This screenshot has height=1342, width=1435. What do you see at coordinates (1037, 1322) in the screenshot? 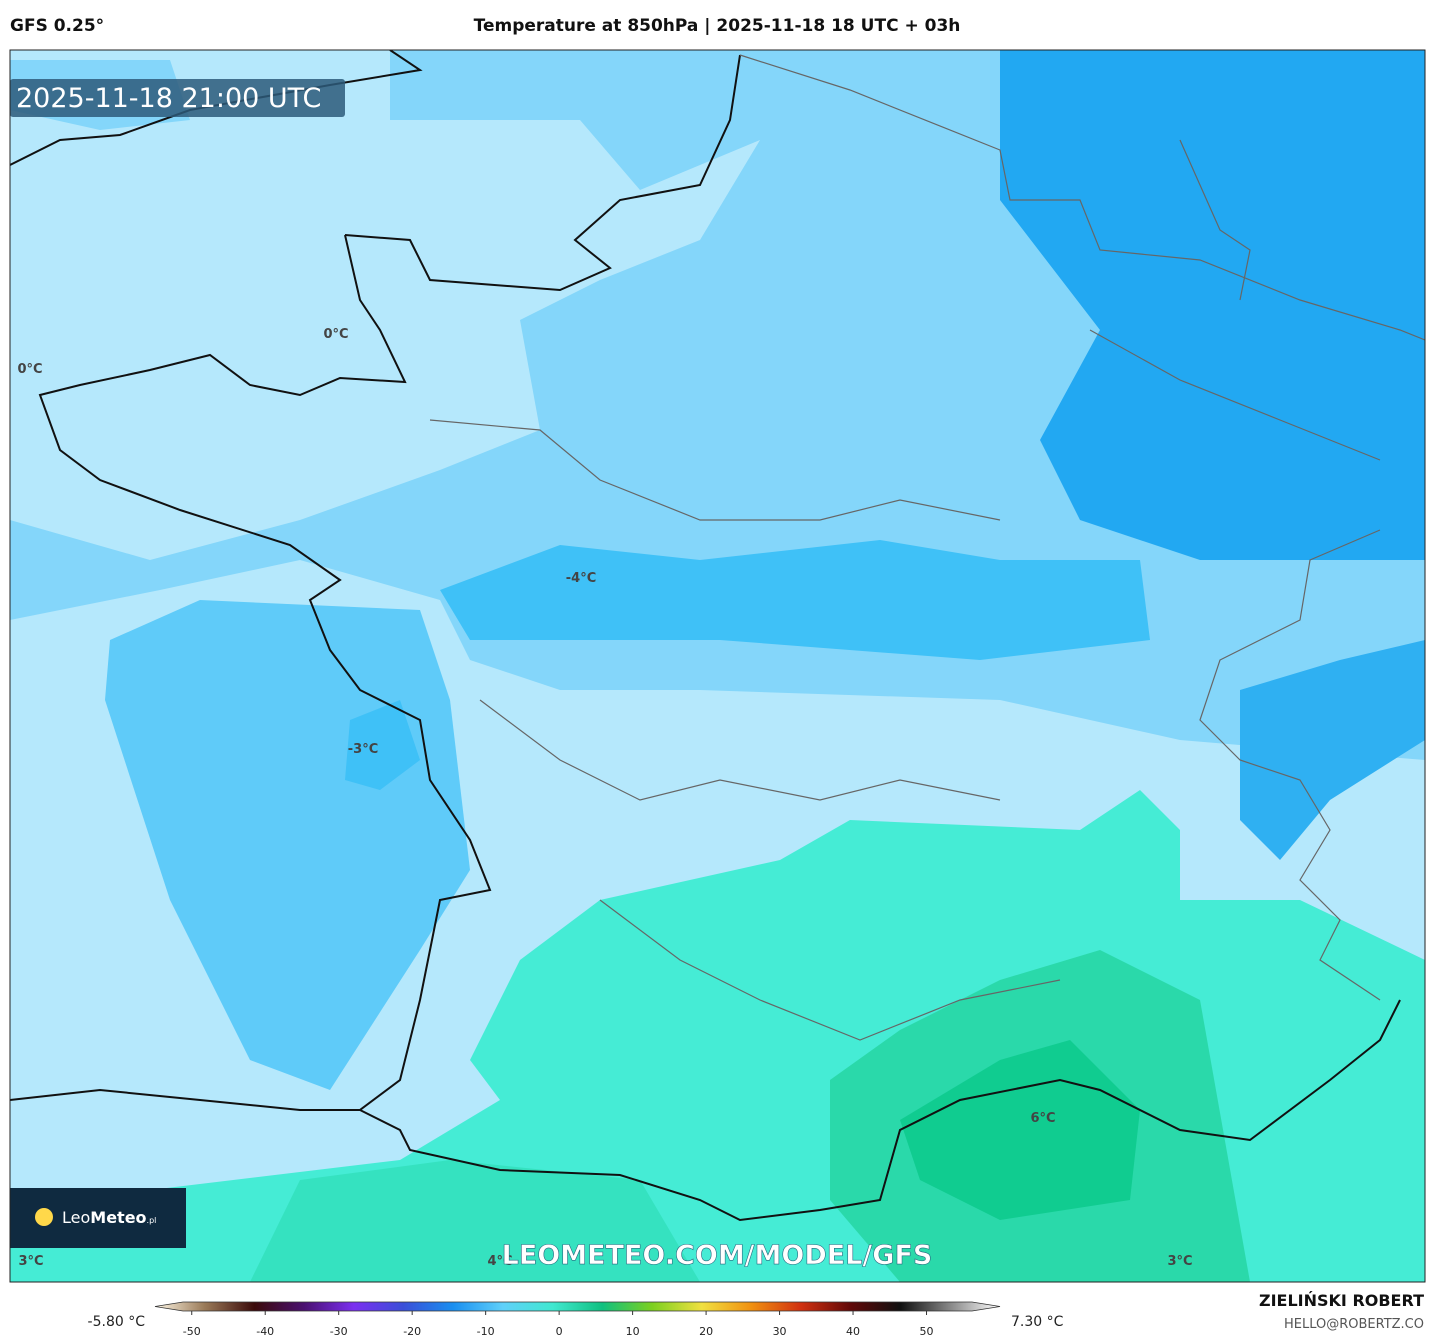
I see `colorbar-max: 7.30 °C` at bounding box center [1037, 1322].